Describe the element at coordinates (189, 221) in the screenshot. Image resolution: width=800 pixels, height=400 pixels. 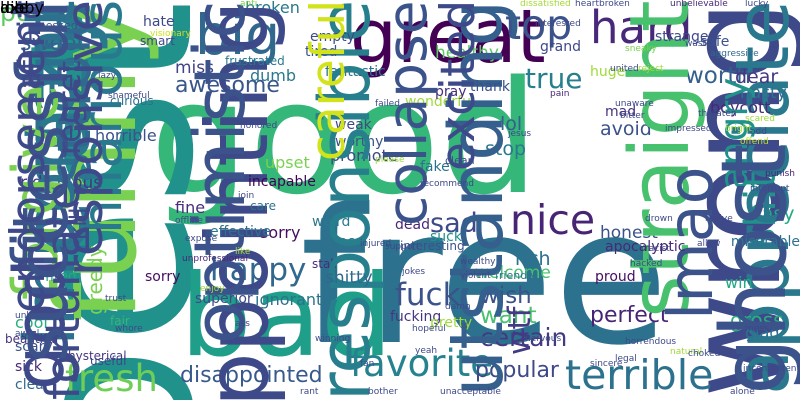
I see `word-offline: offline` at that location.